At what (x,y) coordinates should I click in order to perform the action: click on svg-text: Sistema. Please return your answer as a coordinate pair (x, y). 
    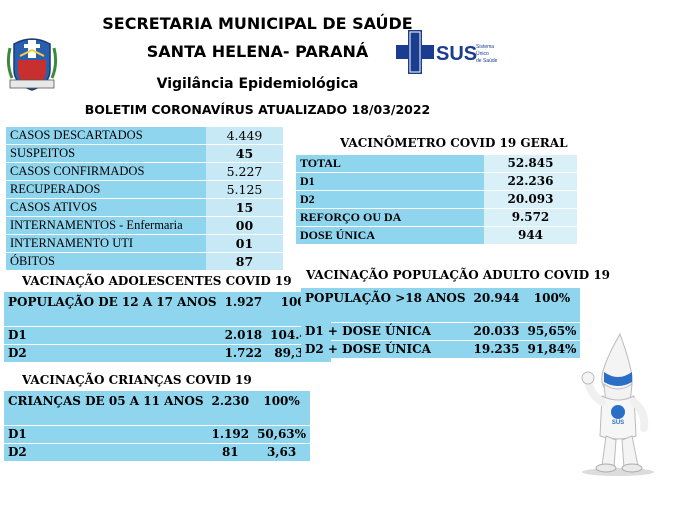
    Looking at the image, I should click on (485, 47).